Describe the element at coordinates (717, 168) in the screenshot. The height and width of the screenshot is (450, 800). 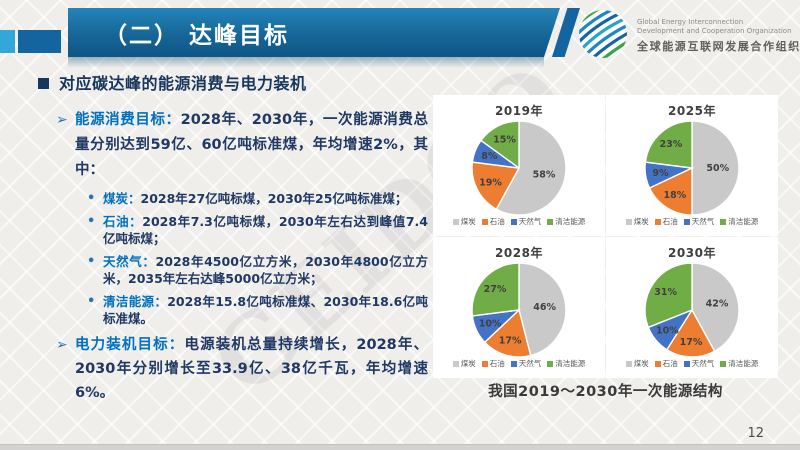
I see `svg-text: 50%` at that location.